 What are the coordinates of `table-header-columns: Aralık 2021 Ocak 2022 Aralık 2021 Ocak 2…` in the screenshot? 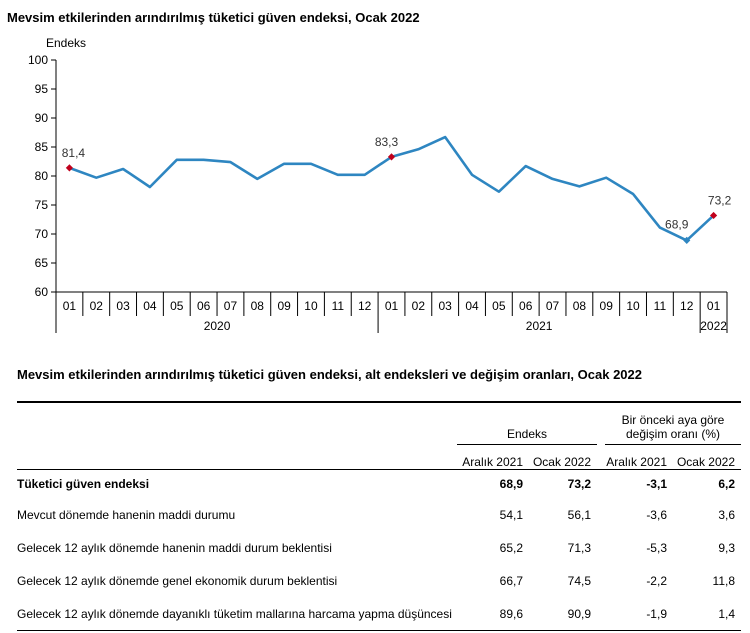 It's located at (379, 457).